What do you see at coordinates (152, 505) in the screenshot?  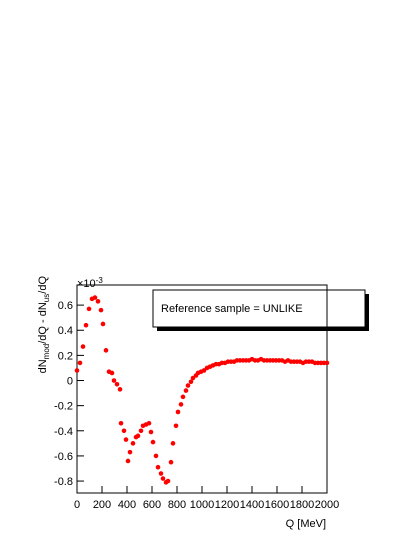 I see `x-tick-label: 600` at bounding box center [152, 505].